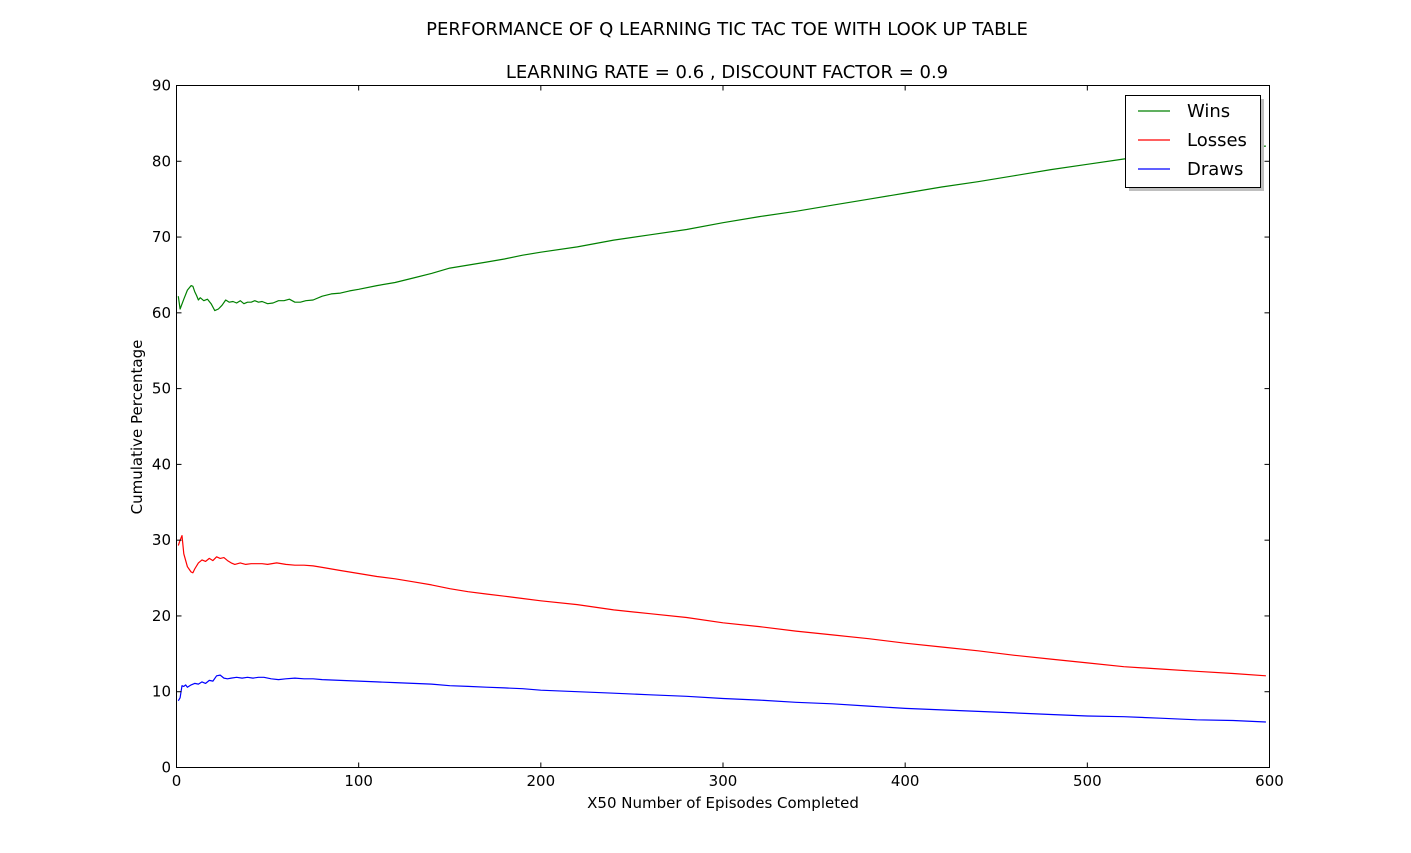  Describe the element at coordinates (161, 692) in the screenshot. I see `y-tick-label: 10` at that location.